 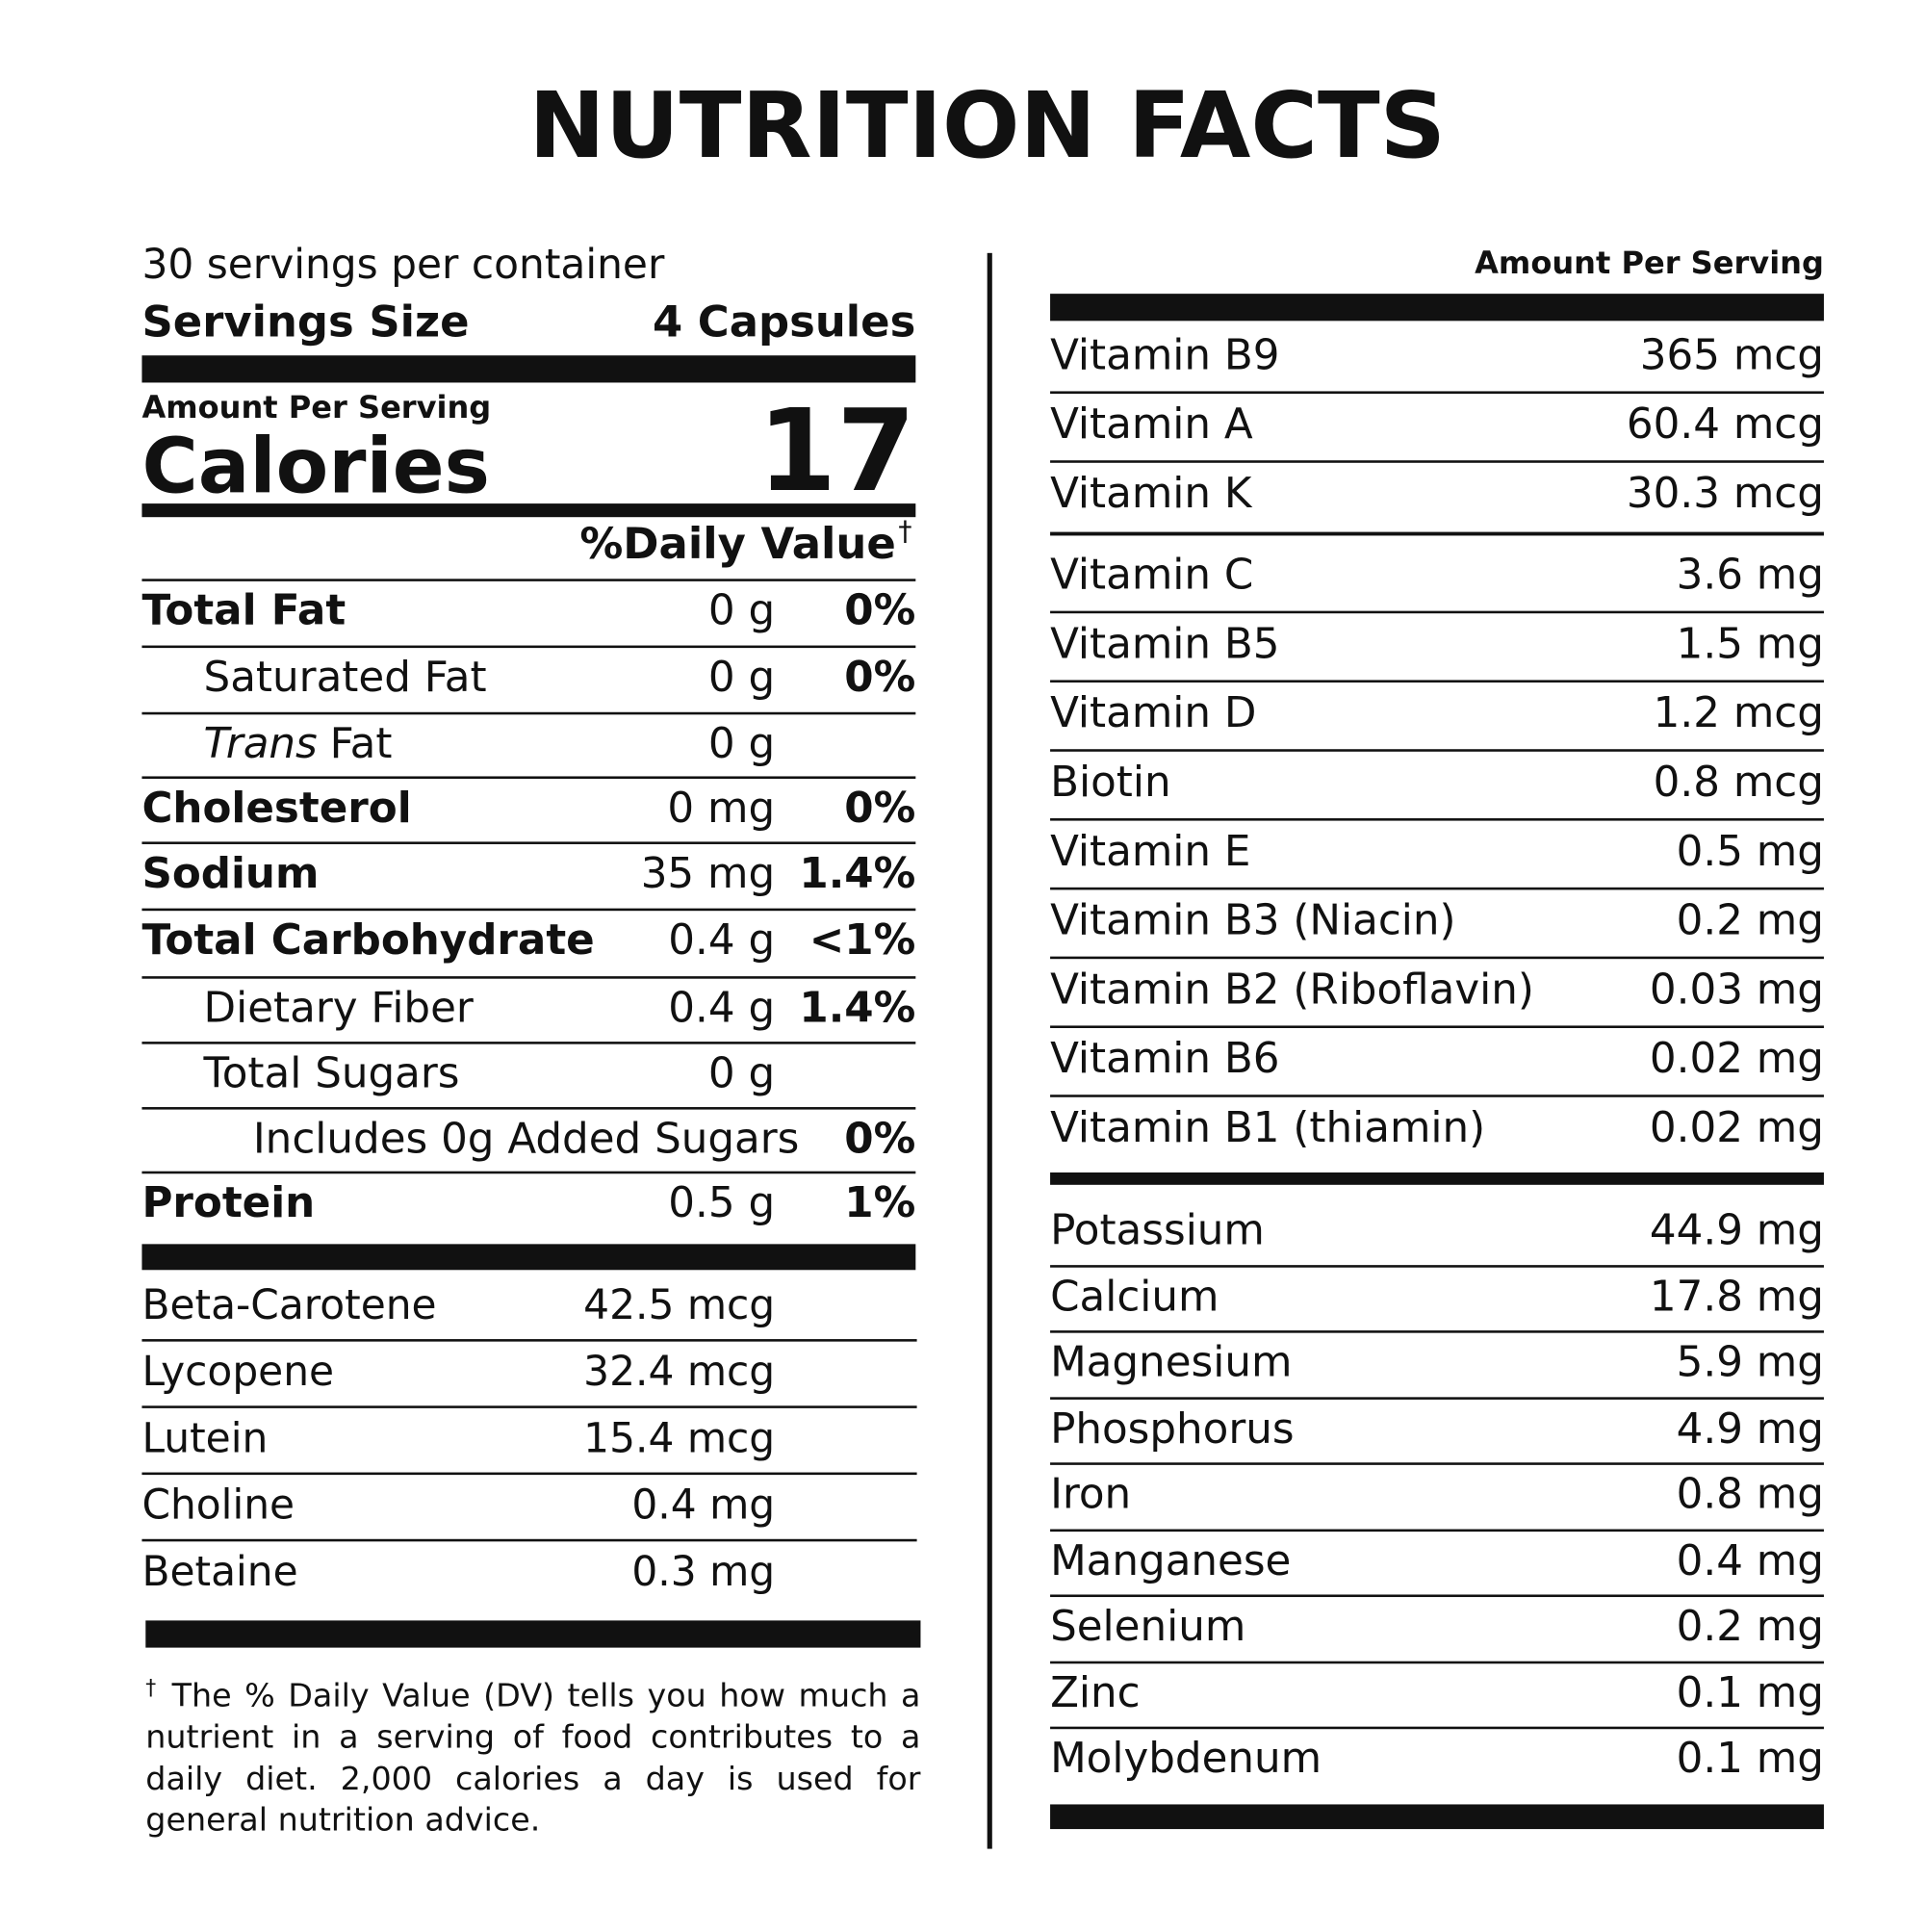 What do you see at coordinates (315, 466) in the screenshot?
I see `calories-label: Calories` at bounding box center [315, 466].